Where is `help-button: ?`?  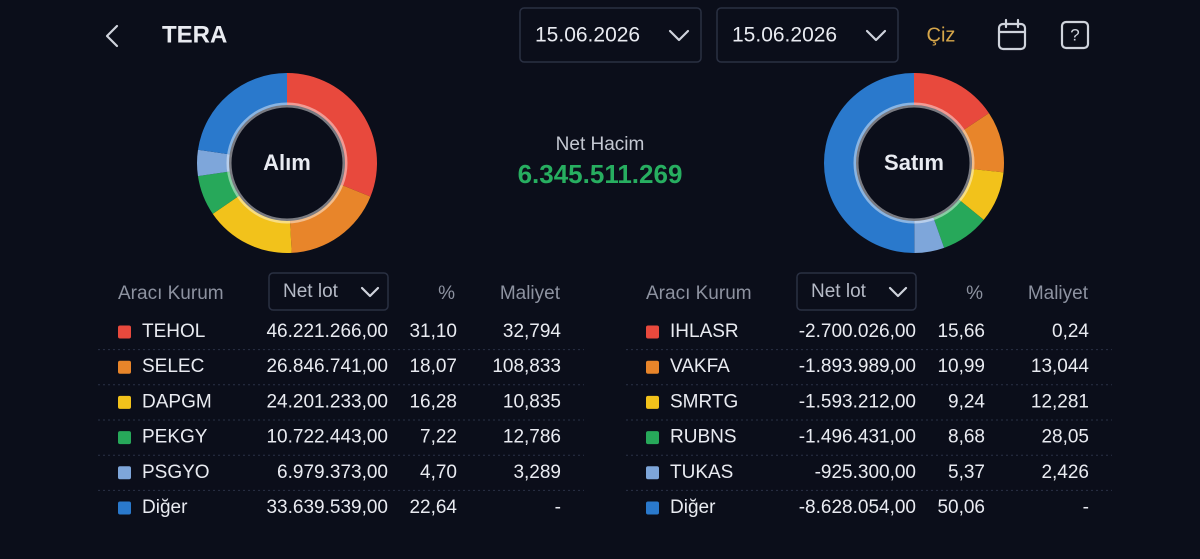 help-button: ? is located at coordinates (1075, 35).